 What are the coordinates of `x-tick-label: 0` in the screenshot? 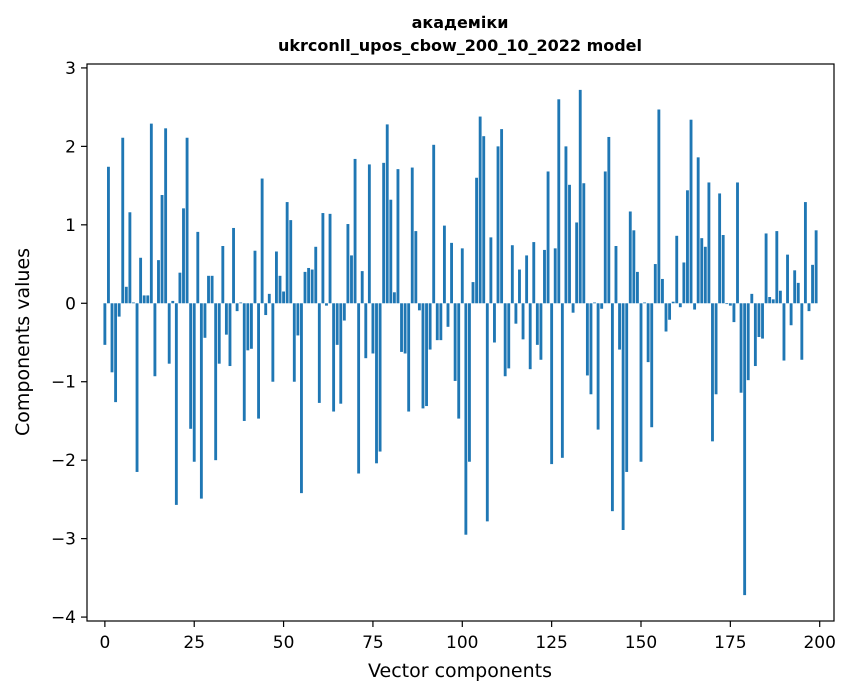 It's located at (104, 643).